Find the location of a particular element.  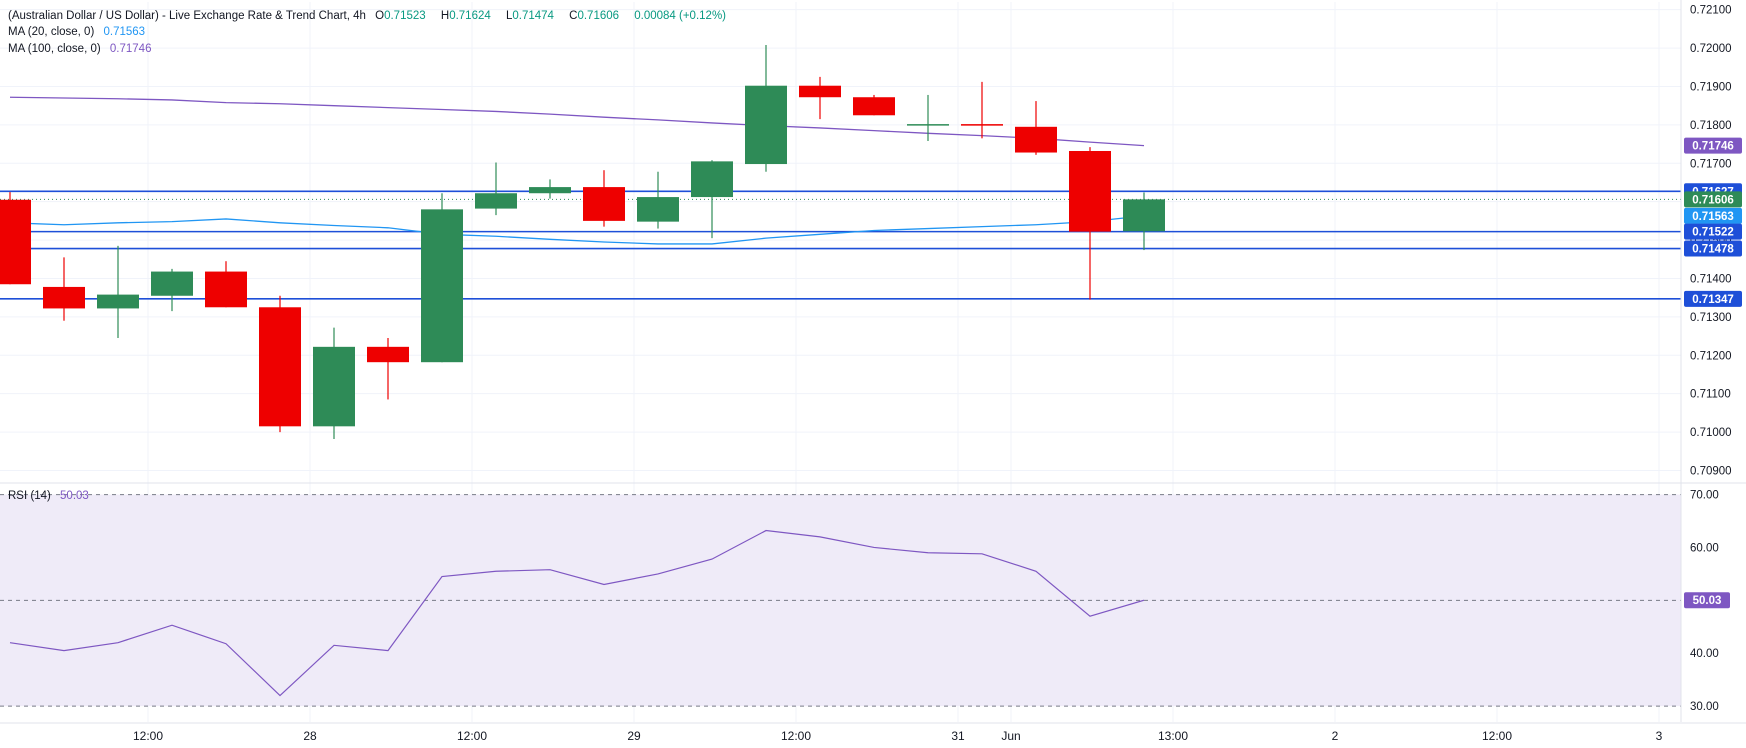

price-label-tag: 0.71746 is located at coordinates (1713, 145).